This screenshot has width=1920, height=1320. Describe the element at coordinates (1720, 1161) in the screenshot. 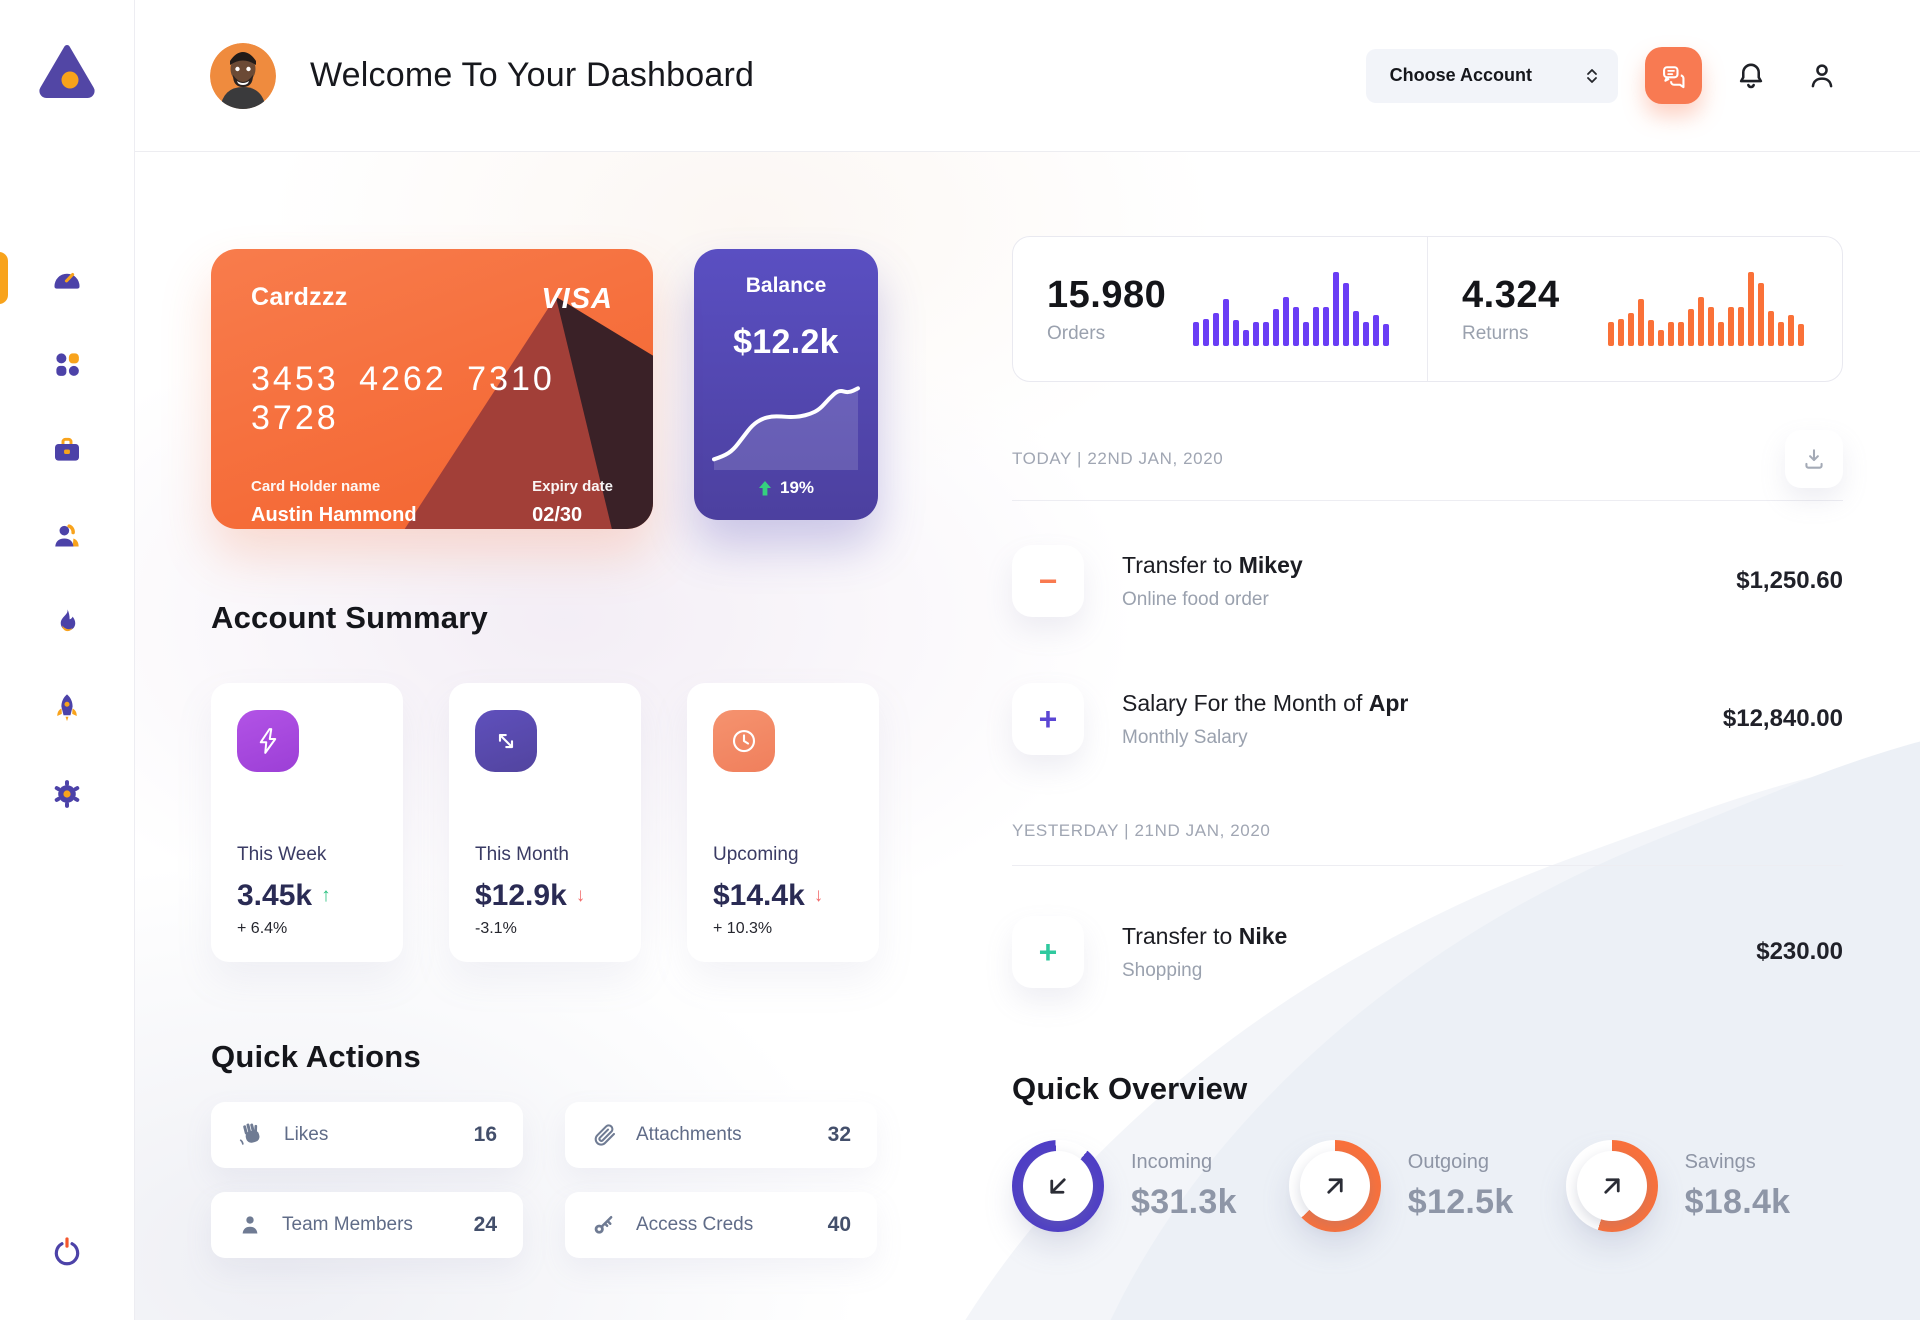

I see `overview-label: Savings` at that location.